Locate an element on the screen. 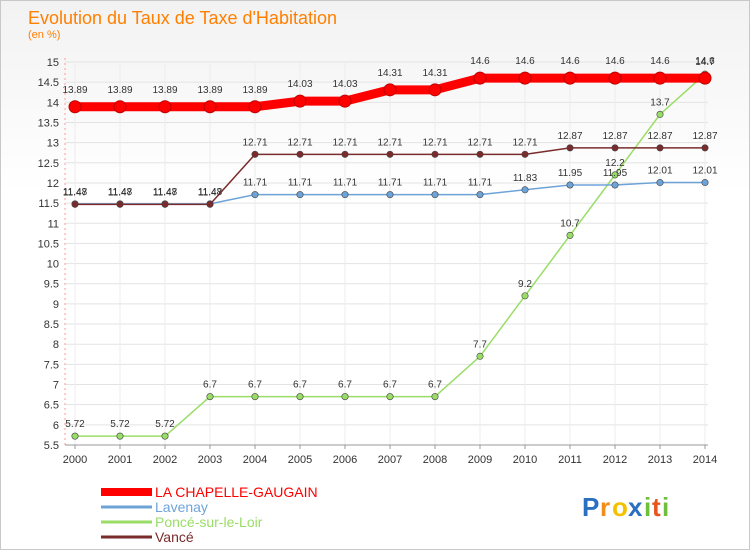 The height and width of the screenshot is (550, 750). y-tick-label: 12.5 is located at coordinates (48, 164).